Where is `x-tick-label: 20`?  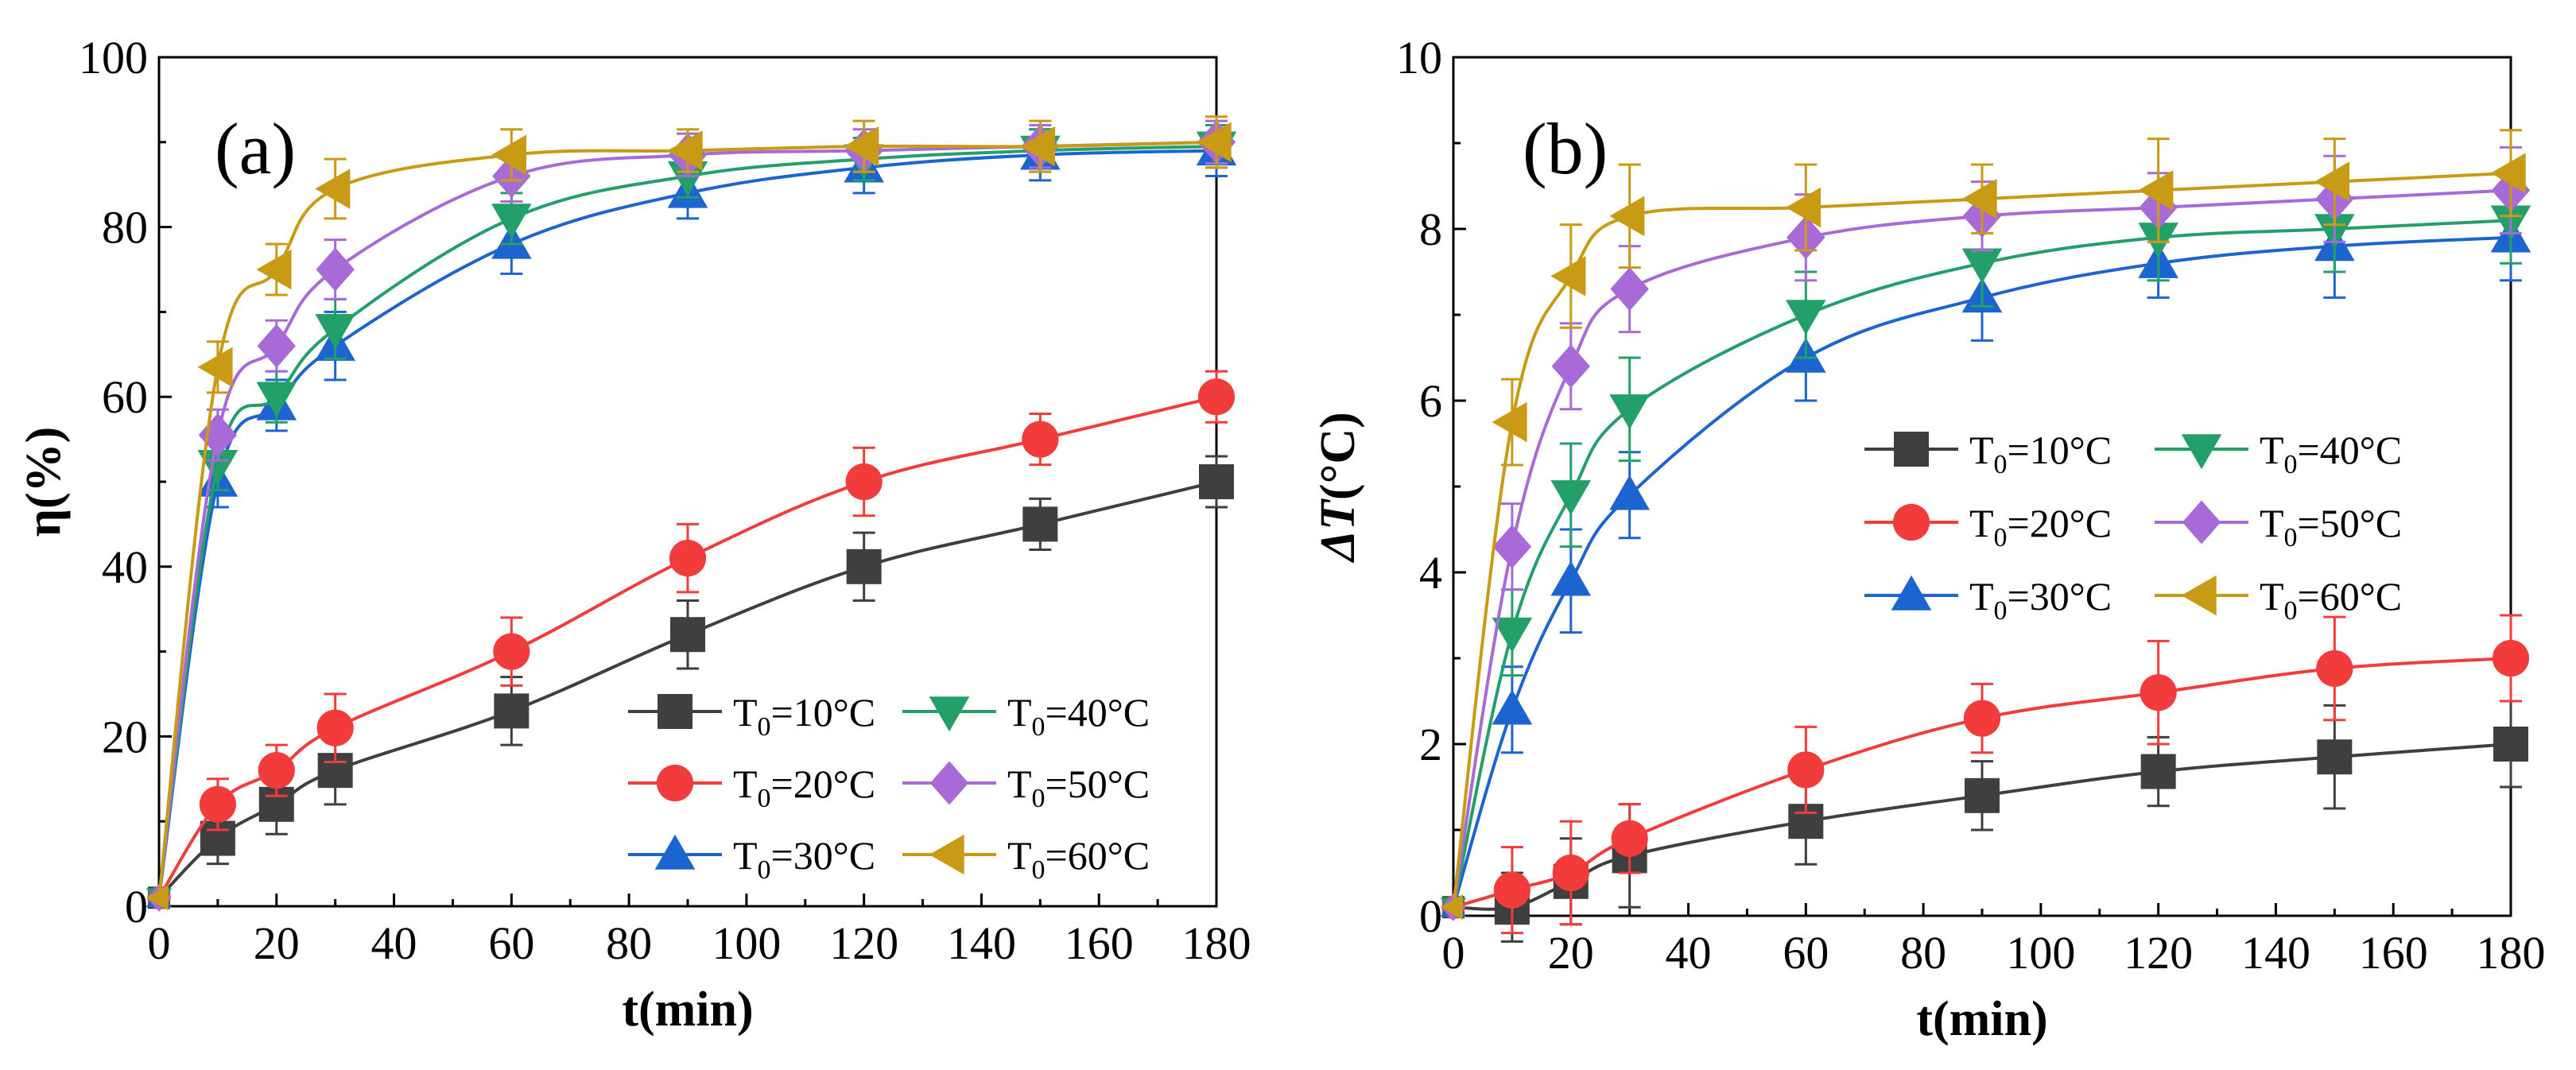
x-tick-label: 20 is located at coordinates (1571, 953).